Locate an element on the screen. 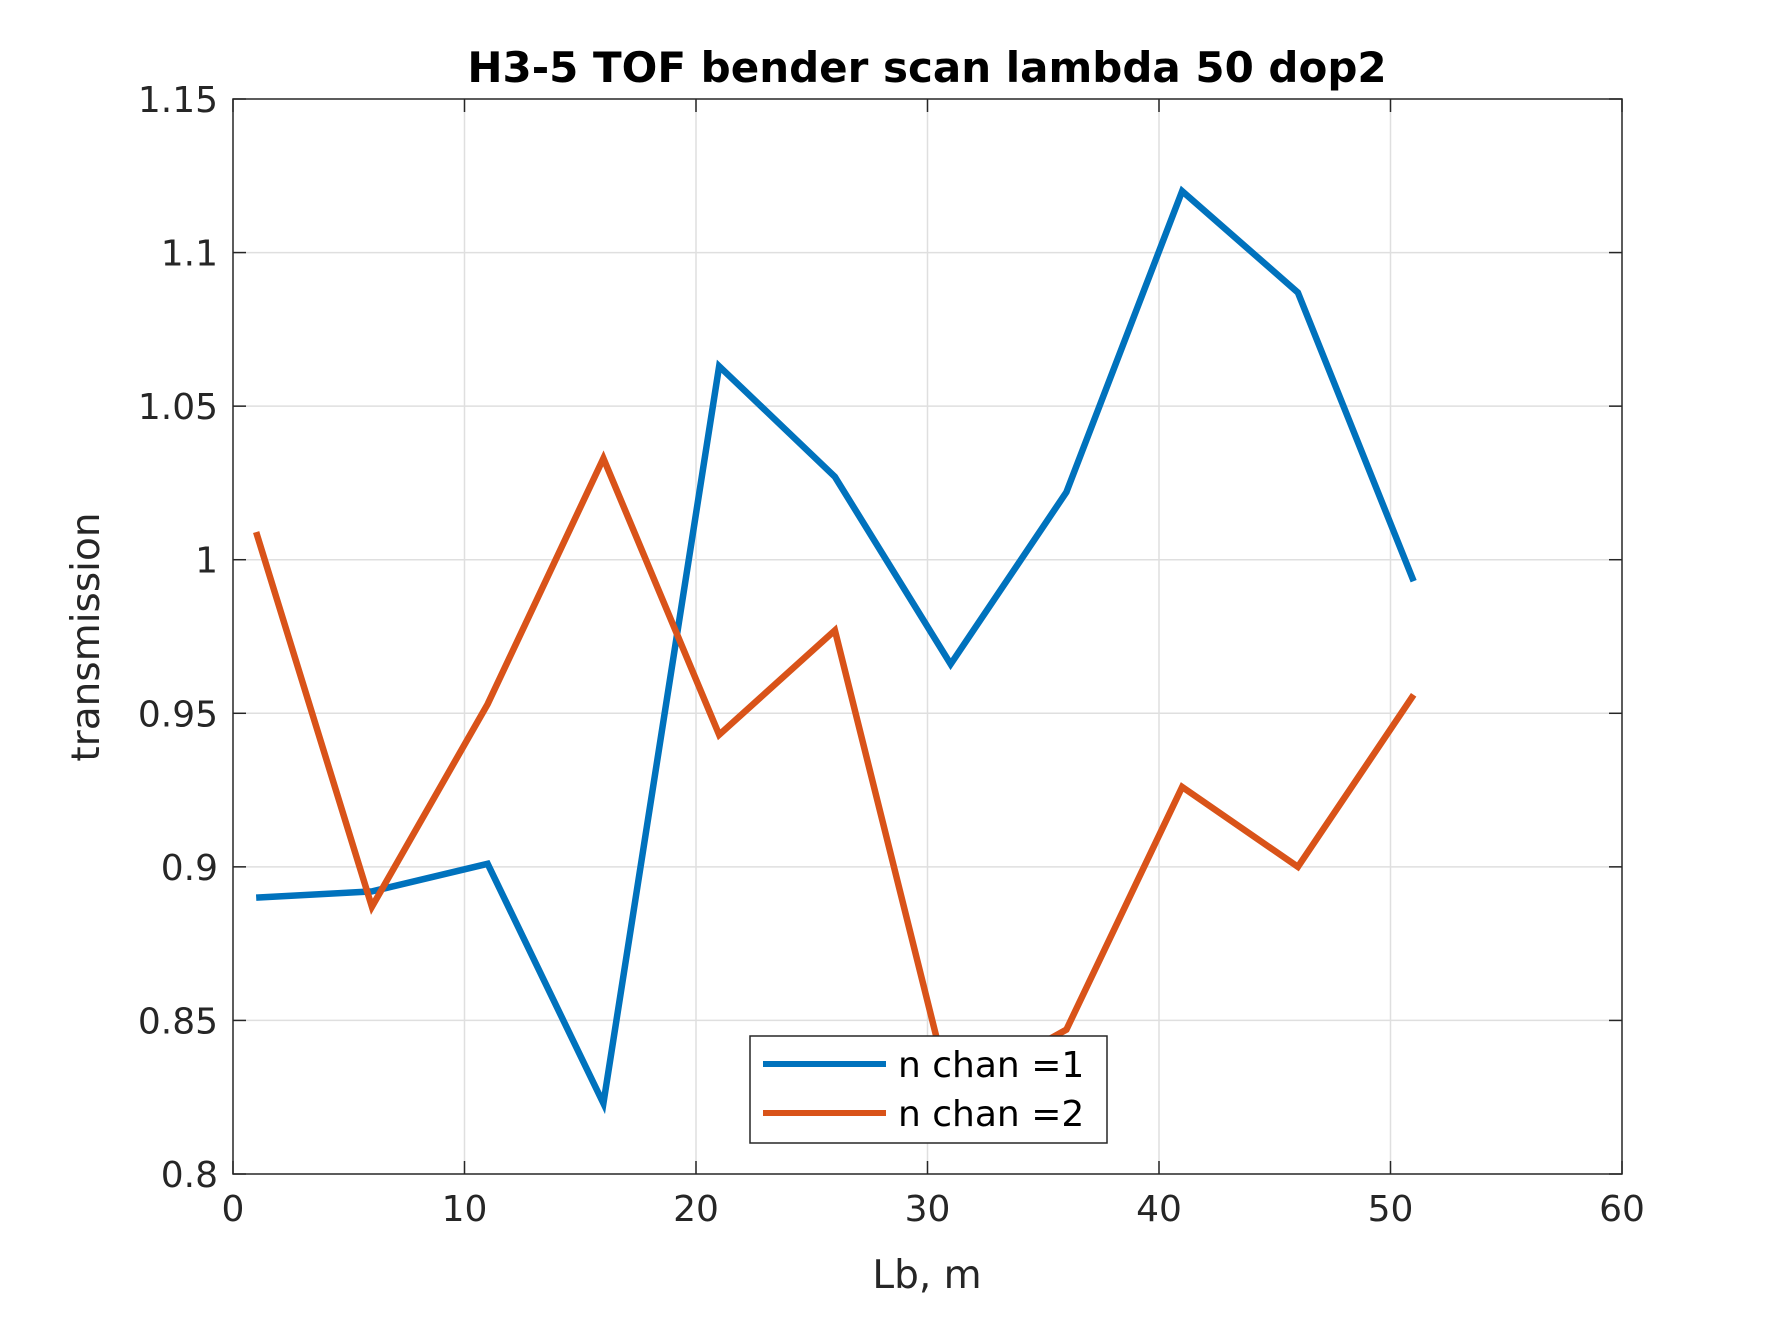  legend-label-series-1: n chan =1 is located at coordinates (991, 1065).